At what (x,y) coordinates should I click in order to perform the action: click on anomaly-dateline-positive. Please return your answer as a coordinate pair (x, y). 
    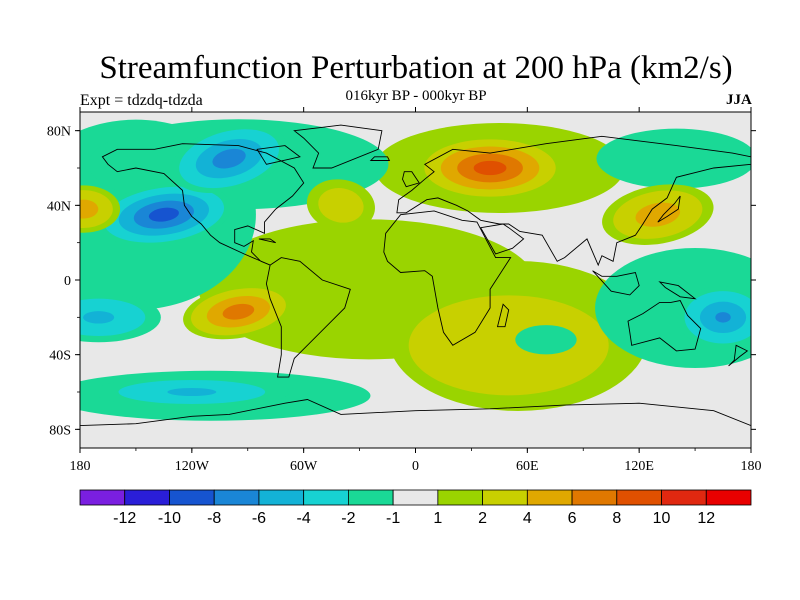
    Looking at the image, I should click on (100, 209).